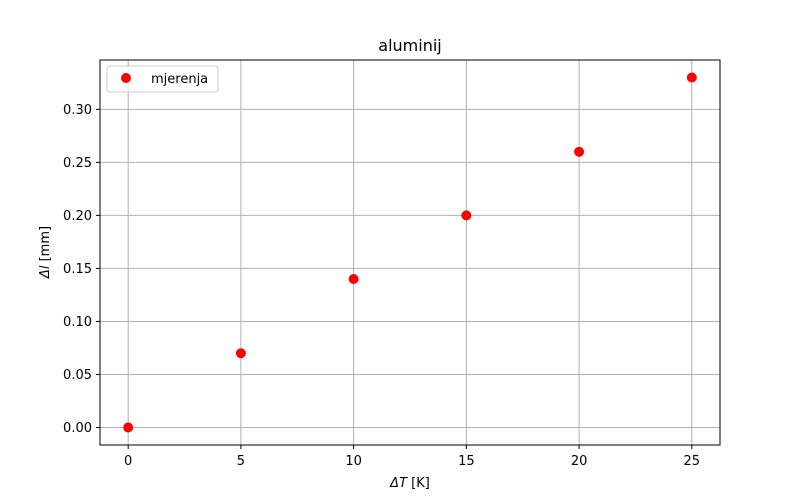 This screenshot has width=800, height=500. I want to click on x-tick-label: 10, so click(353, 461).